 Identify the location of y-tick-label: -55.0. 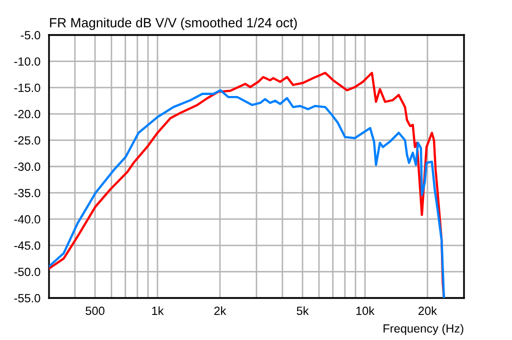
(27, 298).